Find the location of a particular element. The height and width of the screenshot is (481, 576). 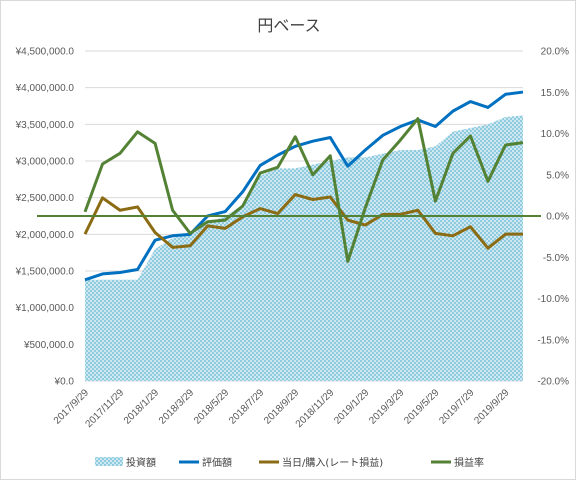

right-tick-label: 5.0% is located at coordinates (557, 175).